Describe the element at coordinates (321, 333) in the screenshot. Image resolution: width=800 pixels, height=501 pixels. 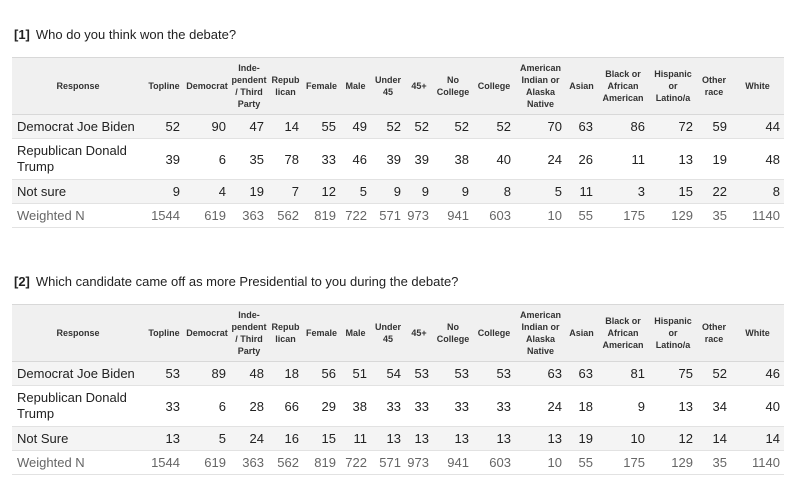
I see `column-header: Female` at that location.